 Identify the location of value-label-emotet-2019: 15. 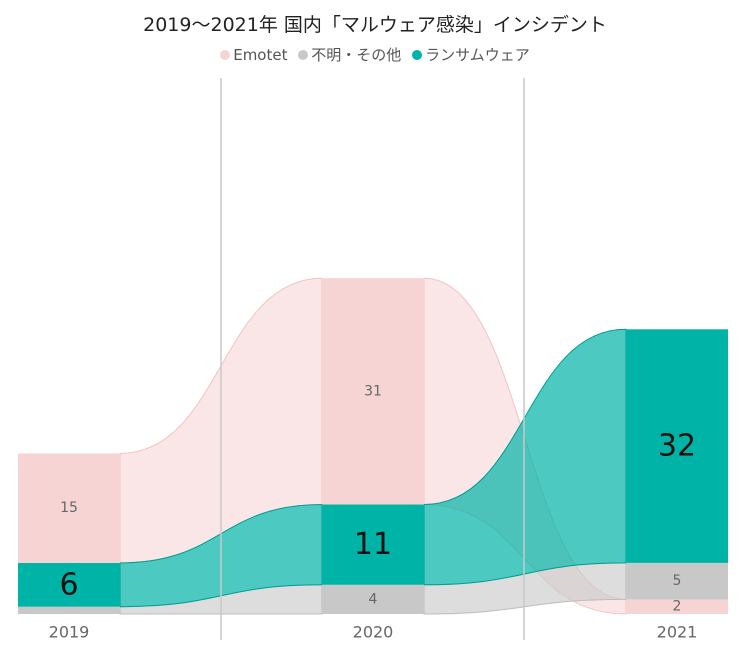
(69, 508).